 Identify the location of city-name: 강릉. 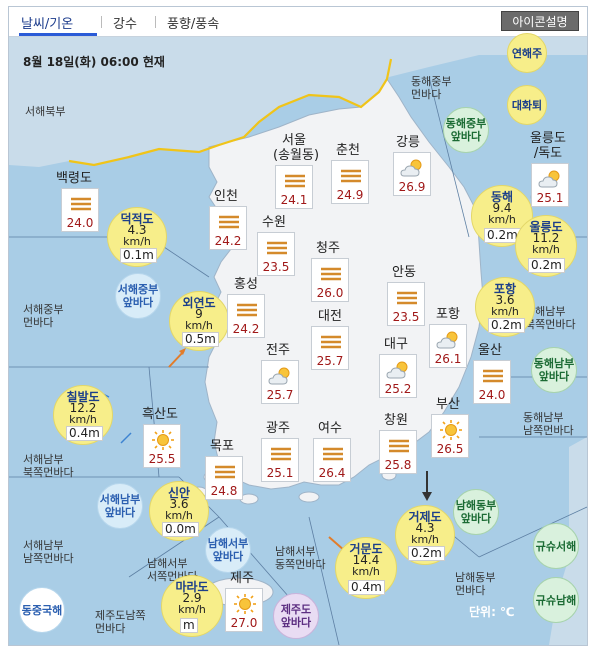
(408, 142).